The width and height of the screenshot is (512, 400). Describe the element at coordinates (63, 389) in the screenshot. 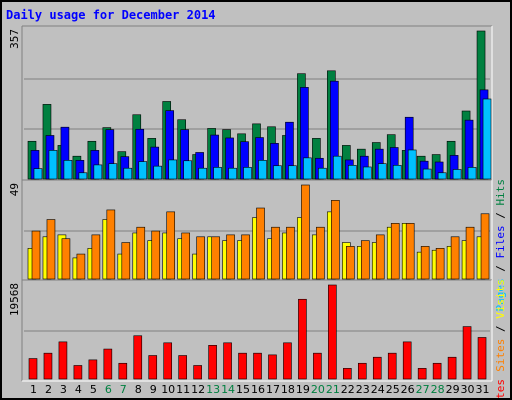

I see `day-label-3: 3` at that location.